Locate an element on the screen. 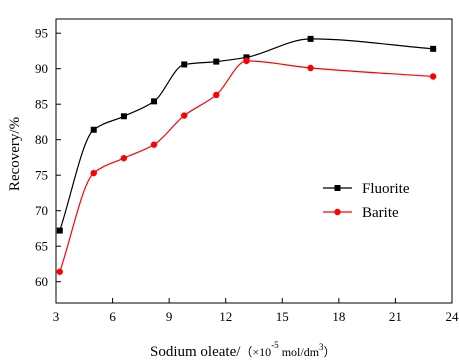 This screenshot has height=361, width=459. y-axis-title: Recovery/% is located at coordinates (15, 154).